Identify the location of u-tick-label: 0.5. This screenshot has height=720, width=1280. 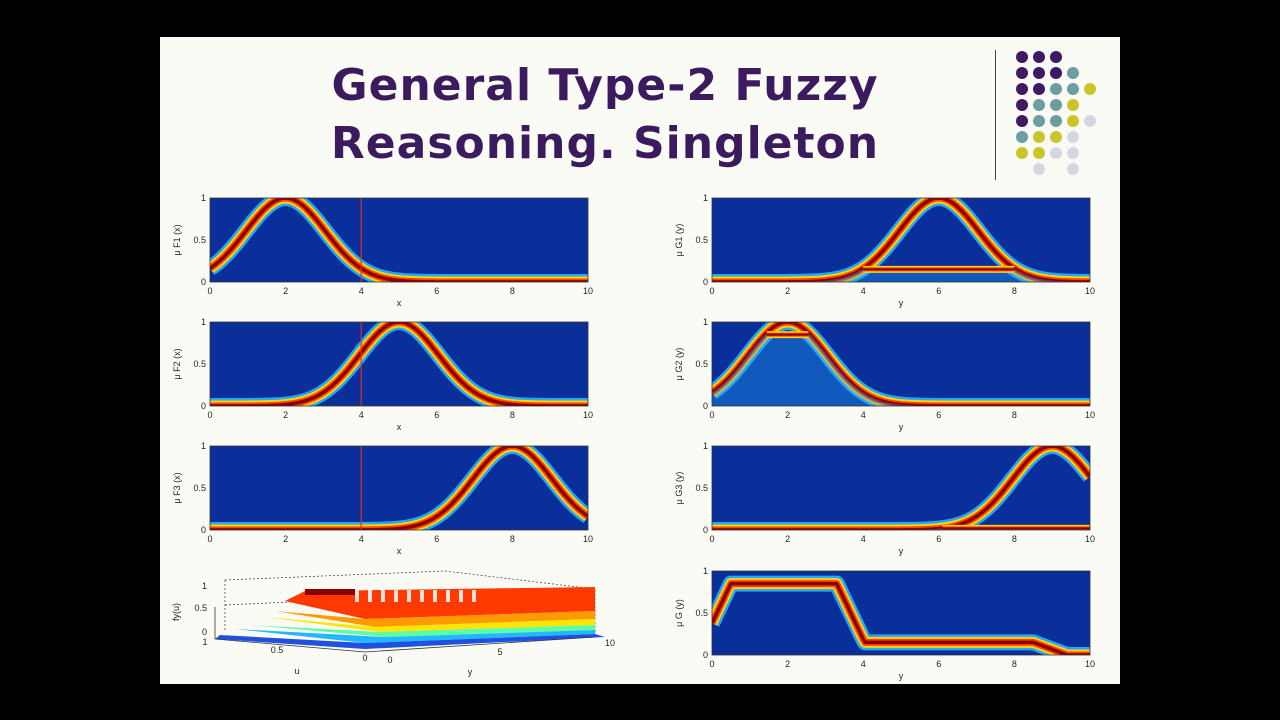
(277, 650).